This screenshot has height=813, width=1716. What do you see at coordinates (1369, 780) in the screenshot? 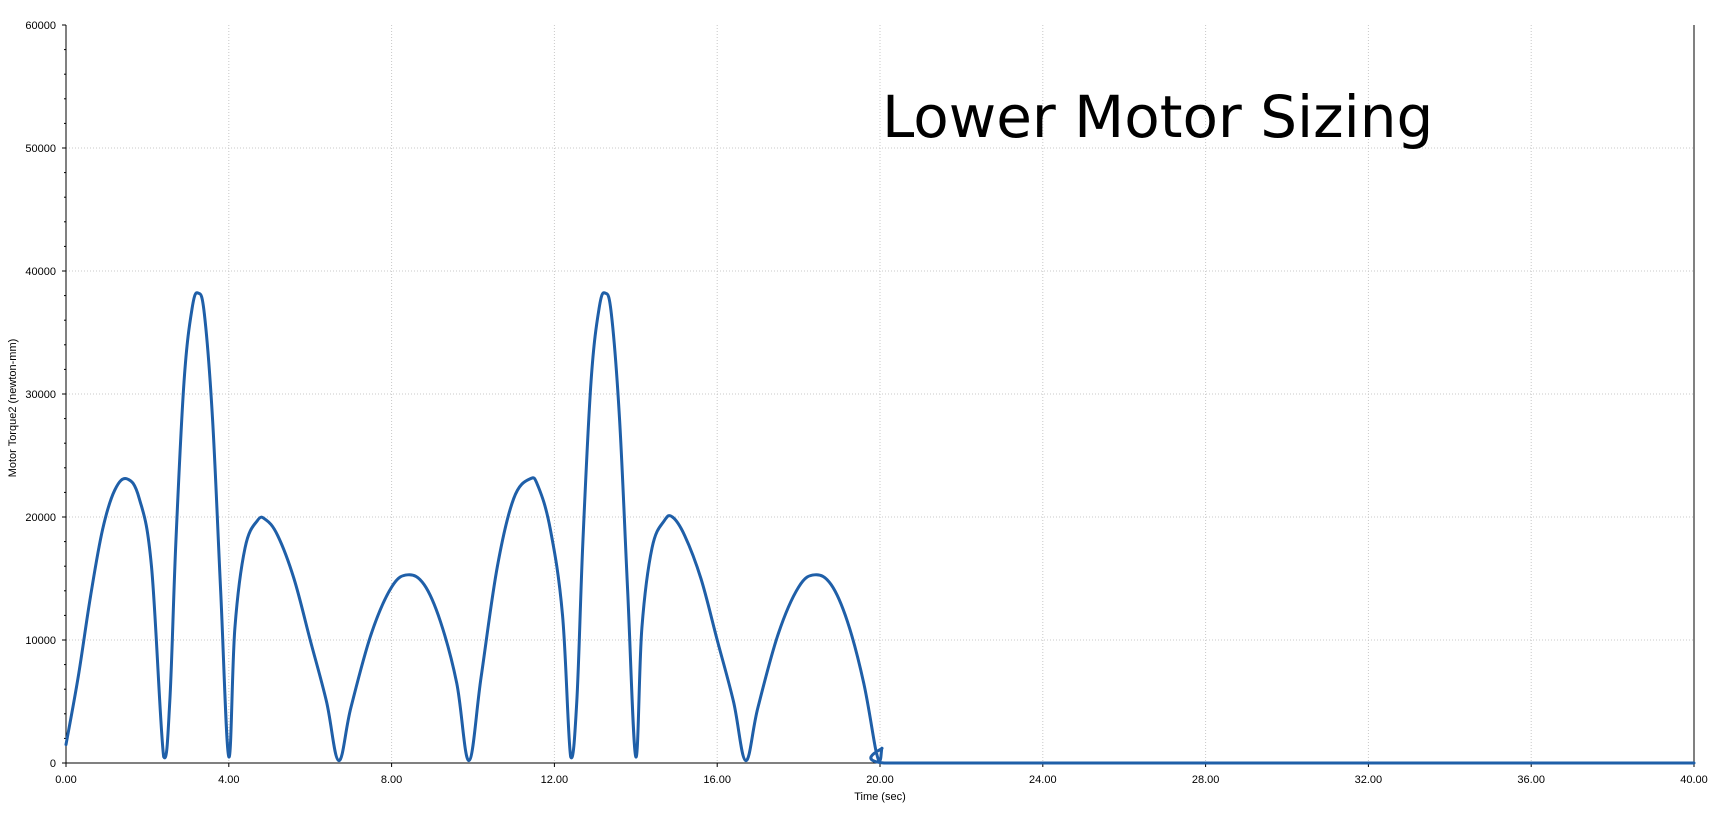
I see `x-tick-label: 32.00` at bounding box center [1369, 780].